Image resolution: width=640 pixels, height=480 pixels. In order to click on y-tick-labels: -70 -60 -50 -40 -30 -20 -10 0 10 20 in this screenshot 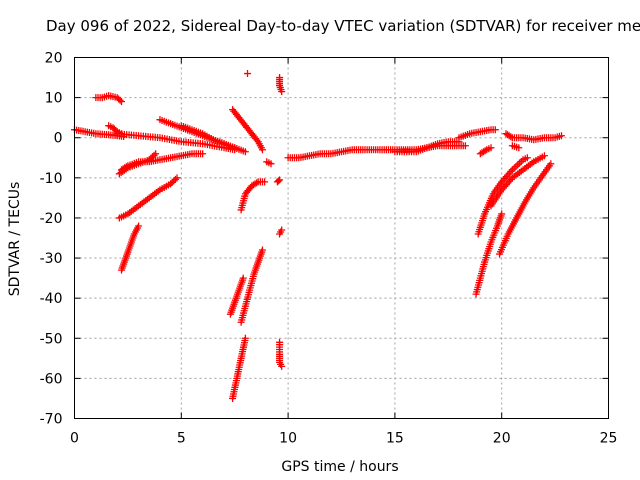, I will do `click(51, 239)`.